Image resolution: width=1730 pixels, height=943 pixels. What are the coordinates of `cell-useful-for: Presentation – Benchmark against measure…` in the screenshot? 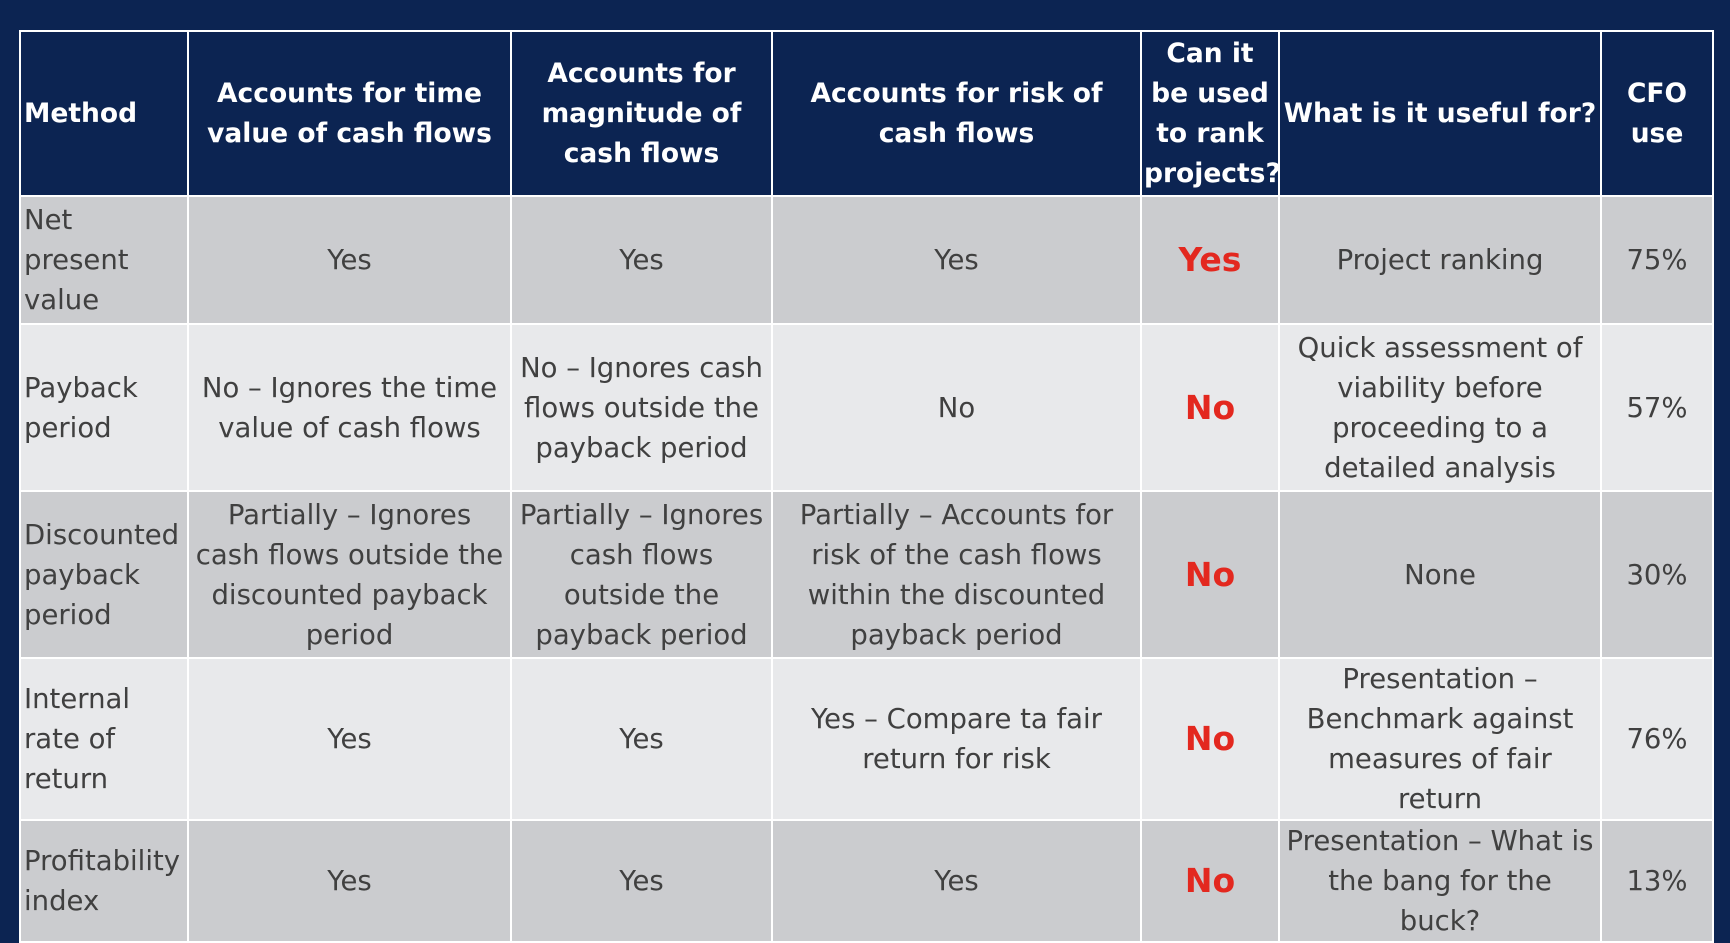 It's located at (1440, 739).